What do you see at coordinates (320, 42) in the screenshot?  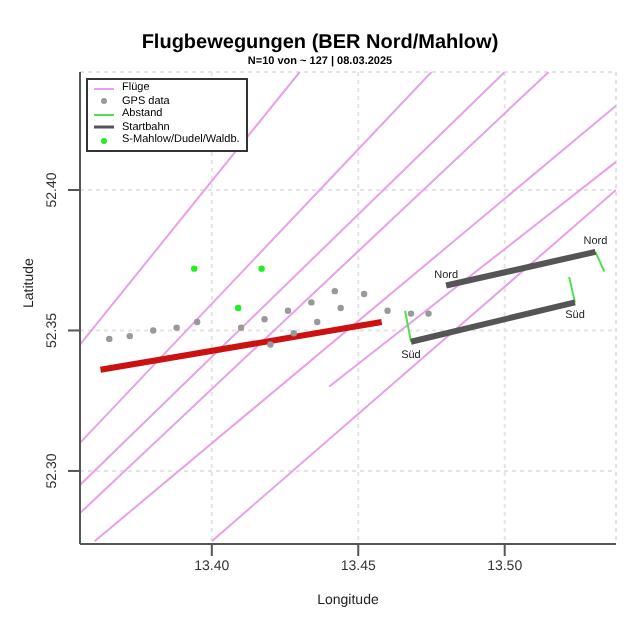 I see `chart-title: Flugbewegungen (BER Nord/Mahlow)` at bounding box center [320, 42].